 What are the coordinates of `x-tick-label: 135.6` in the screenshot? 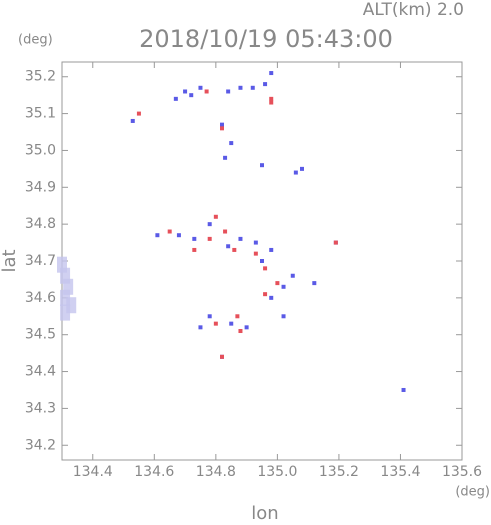 It's located at (462, 472).